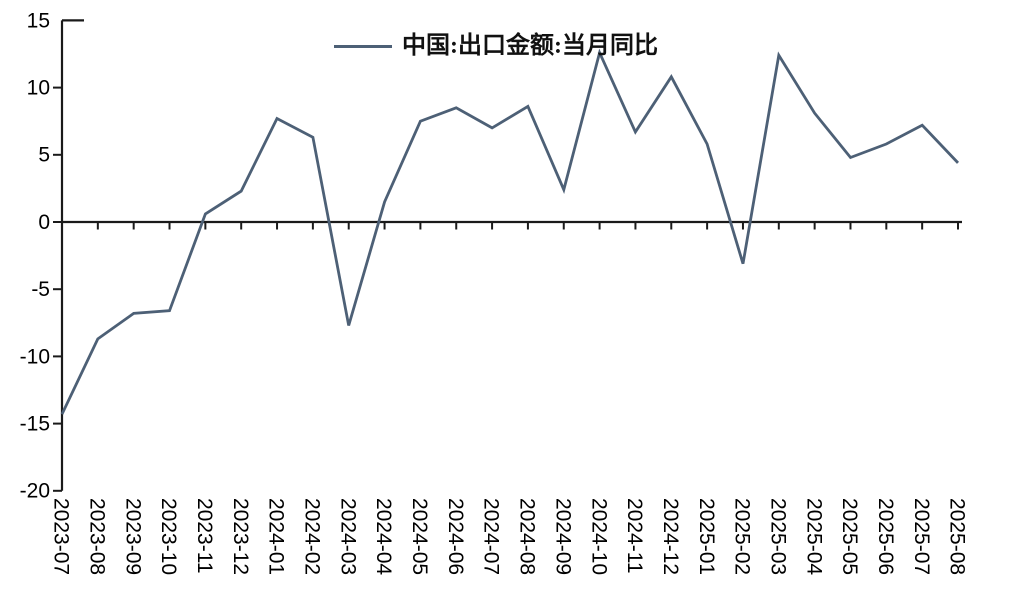  Describe the element at coordinates (813, 536) in the screenshot. I see `x-tick-label: 2025-04` at that location.